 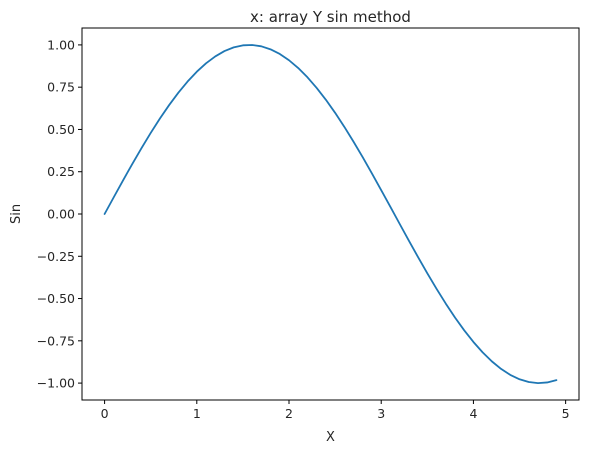 I want to click on y-axis-label: Sin, so click(x=16, y=214).